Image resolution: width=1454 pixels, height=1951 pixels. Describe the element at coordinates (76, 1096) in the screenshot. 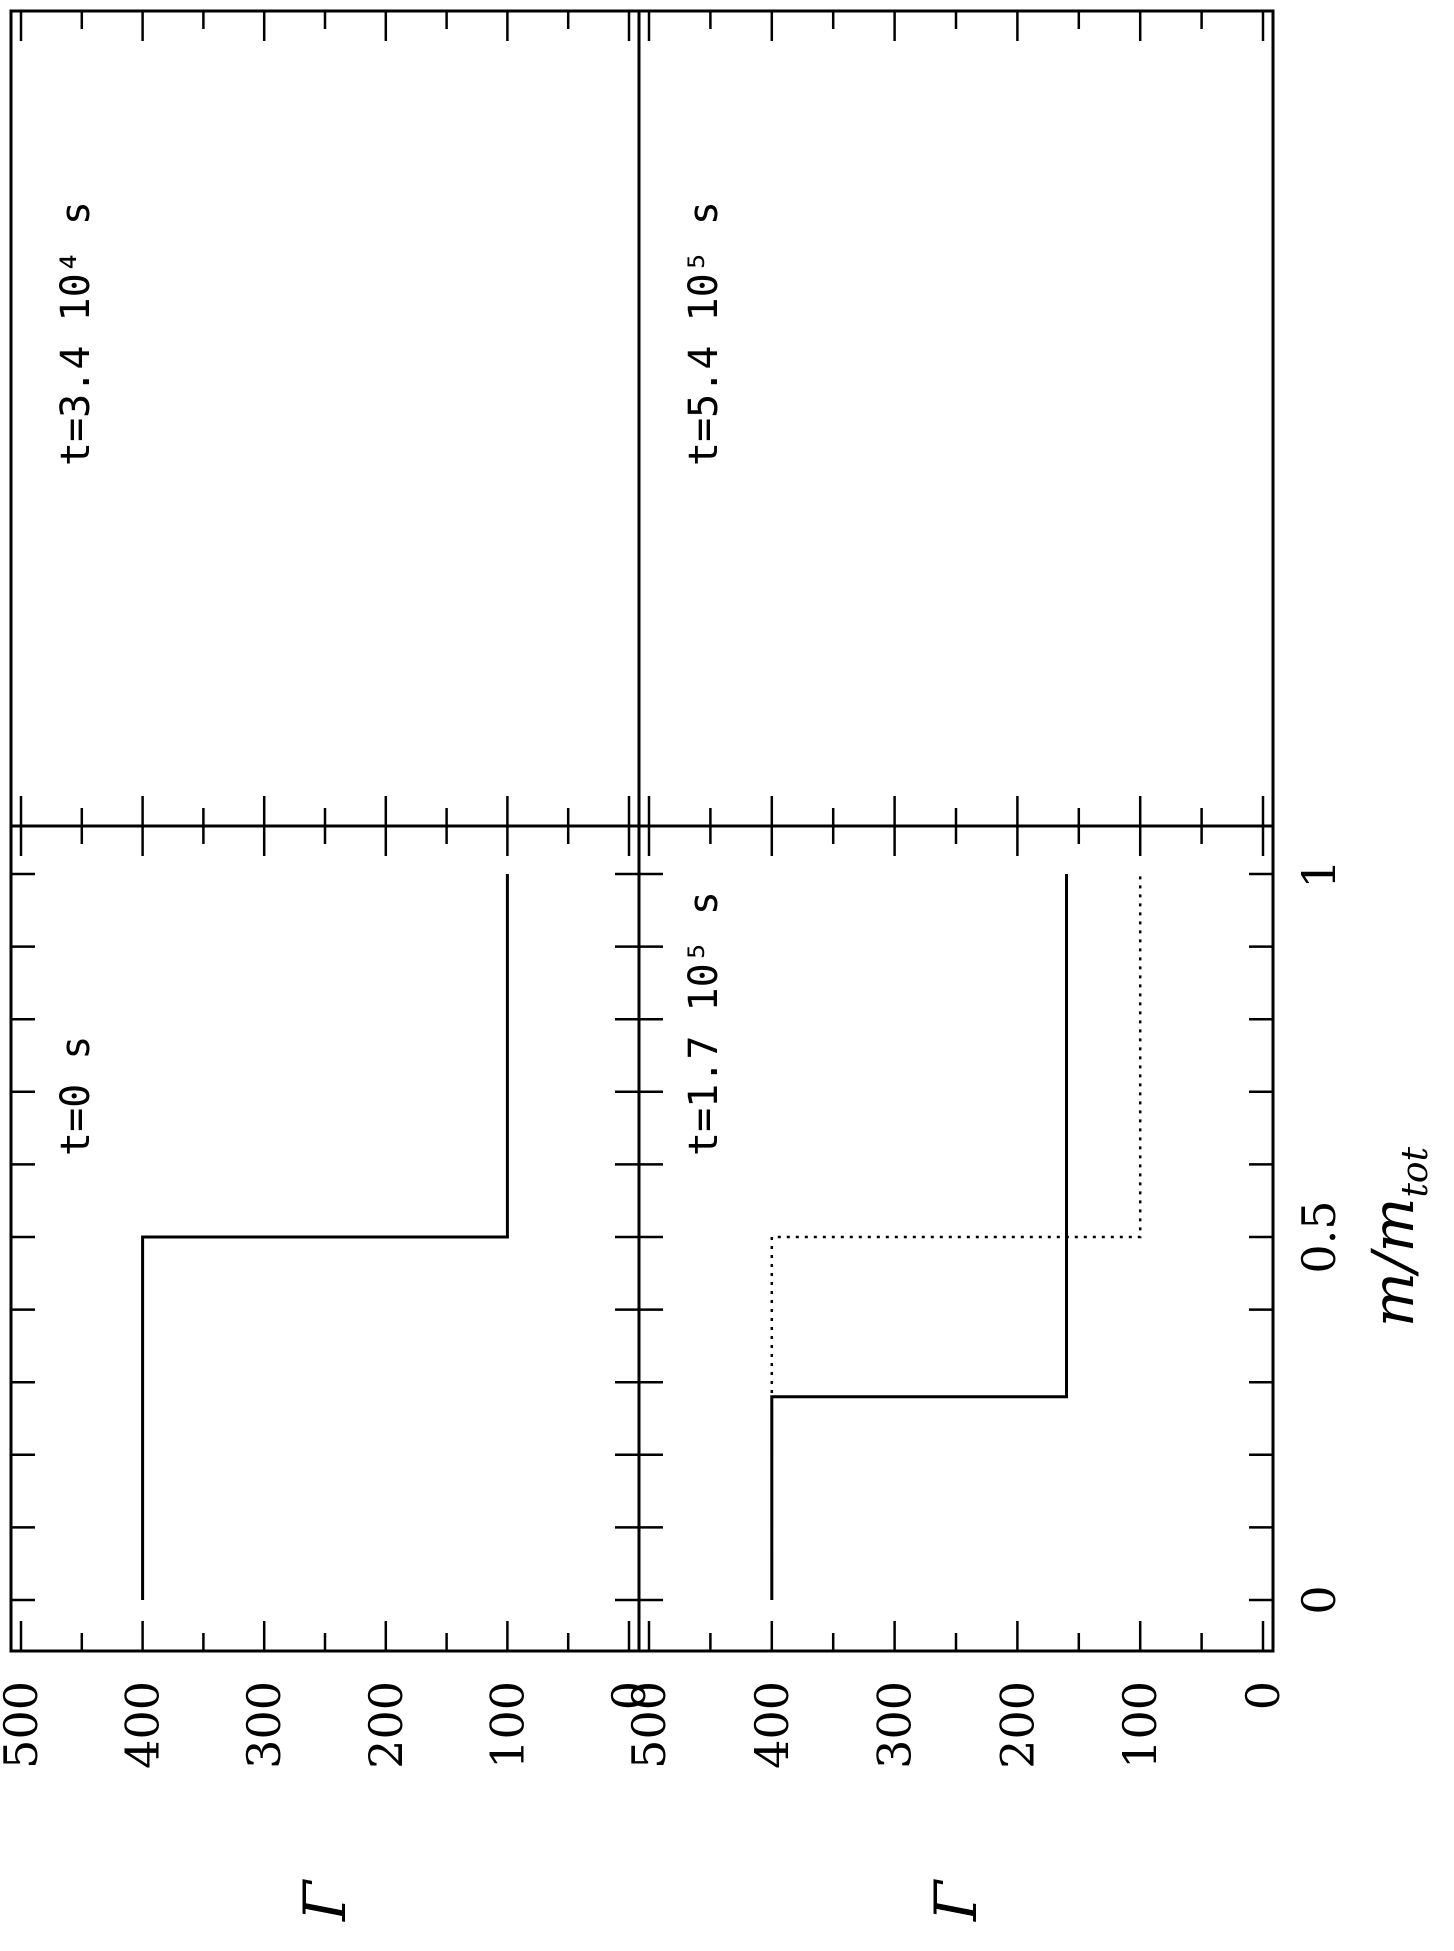

I see `panel-annotation: t=0 s` at that location.